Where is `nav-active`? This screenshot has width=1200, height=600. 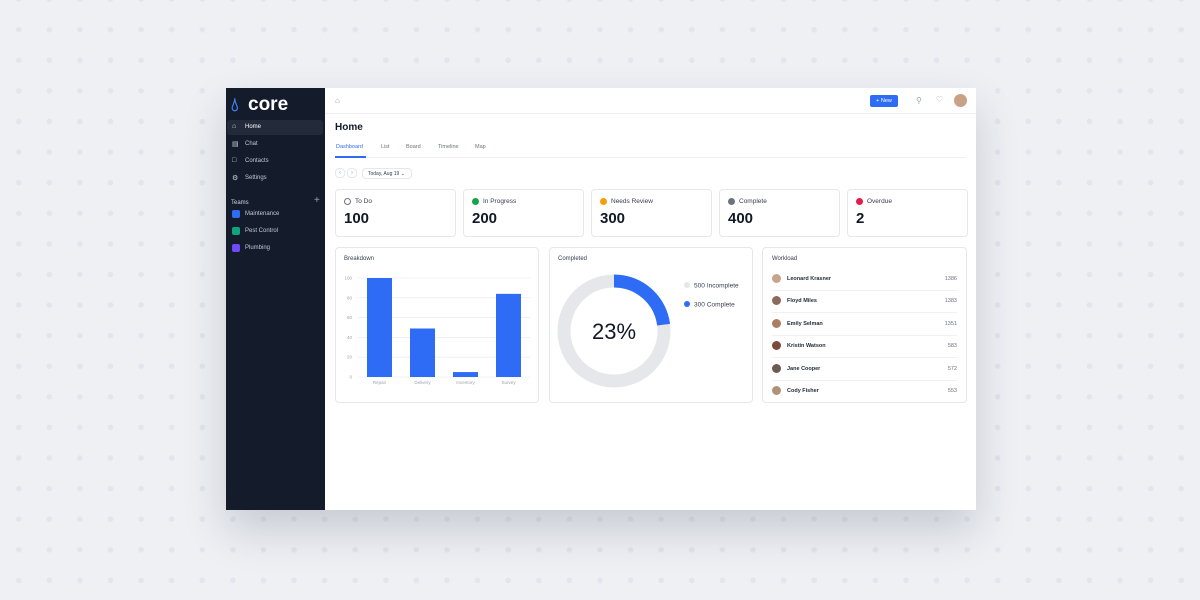
nav-active is located at coordinates (275, 127).